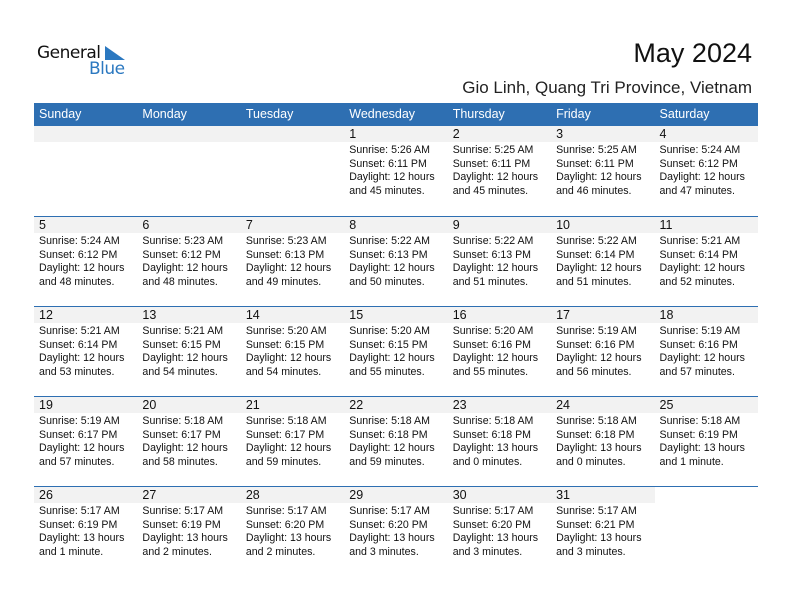 This screenshot has width=792, height=612. I want to click on weekday-monday: Monday, so click(164, 114).